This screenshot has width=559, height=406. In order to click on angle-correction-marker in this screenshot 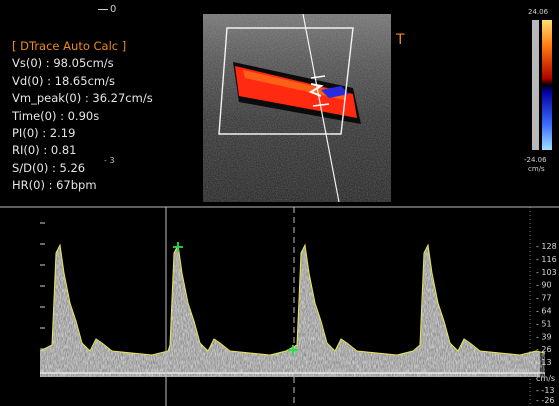, I will do `click(316, 90)`.